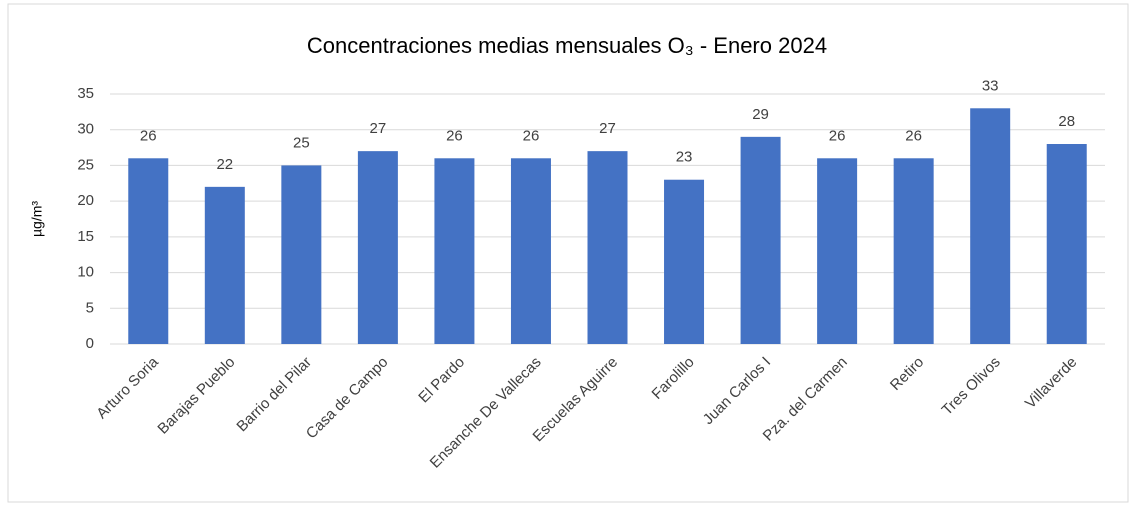 This screenshot has height=507, width=1133. Describe the element at coordinates (1066, 121) in the screenshot. I see `data-label: 28` at that location.